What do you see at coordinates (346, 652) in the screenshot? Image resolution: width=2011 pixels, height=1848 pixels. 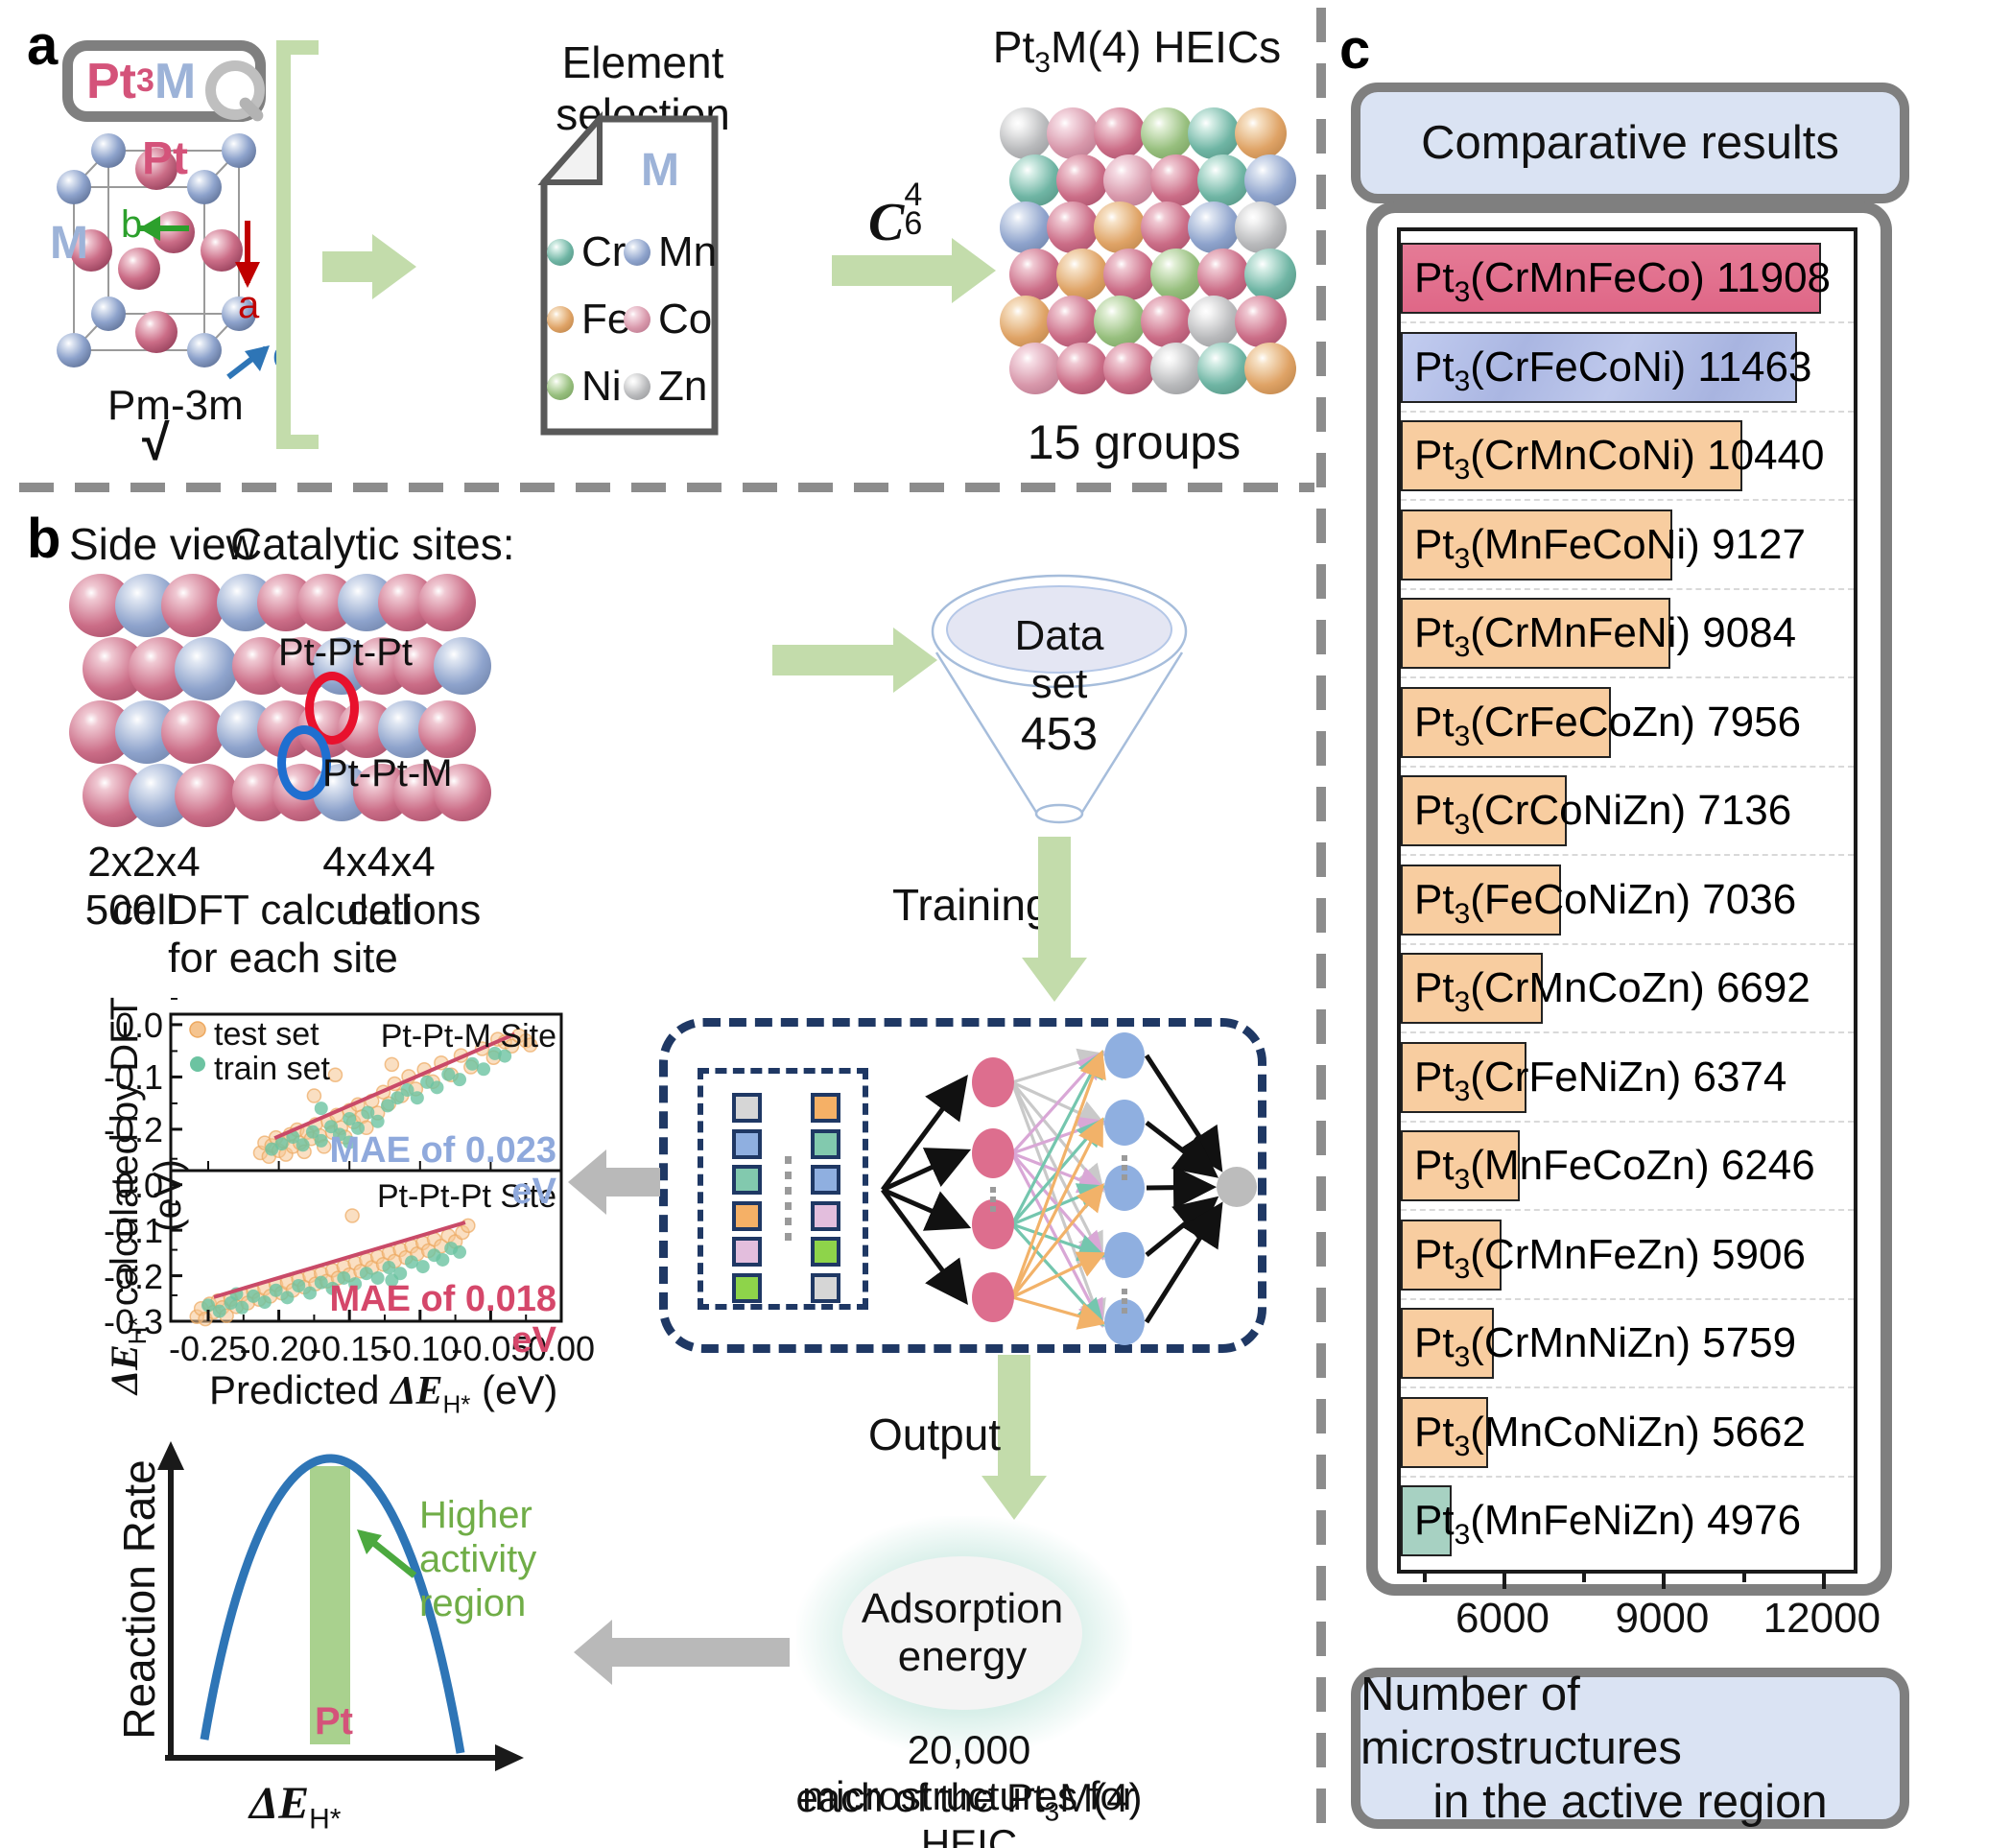 I see `site-label-ptptpt: Pt-Pt-Pt` at bounding box center [346, 652].